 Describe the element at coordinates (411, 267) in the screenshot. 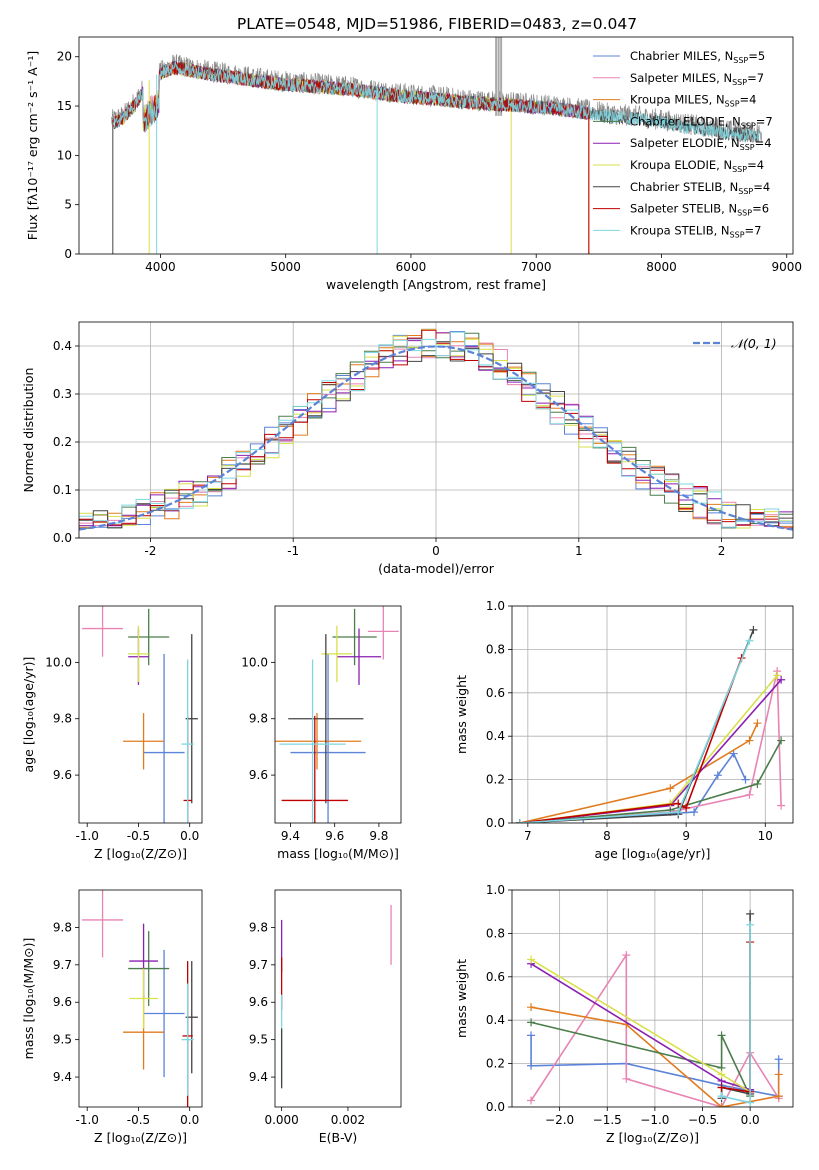

I see `x-tick-label: 6000` at that location.